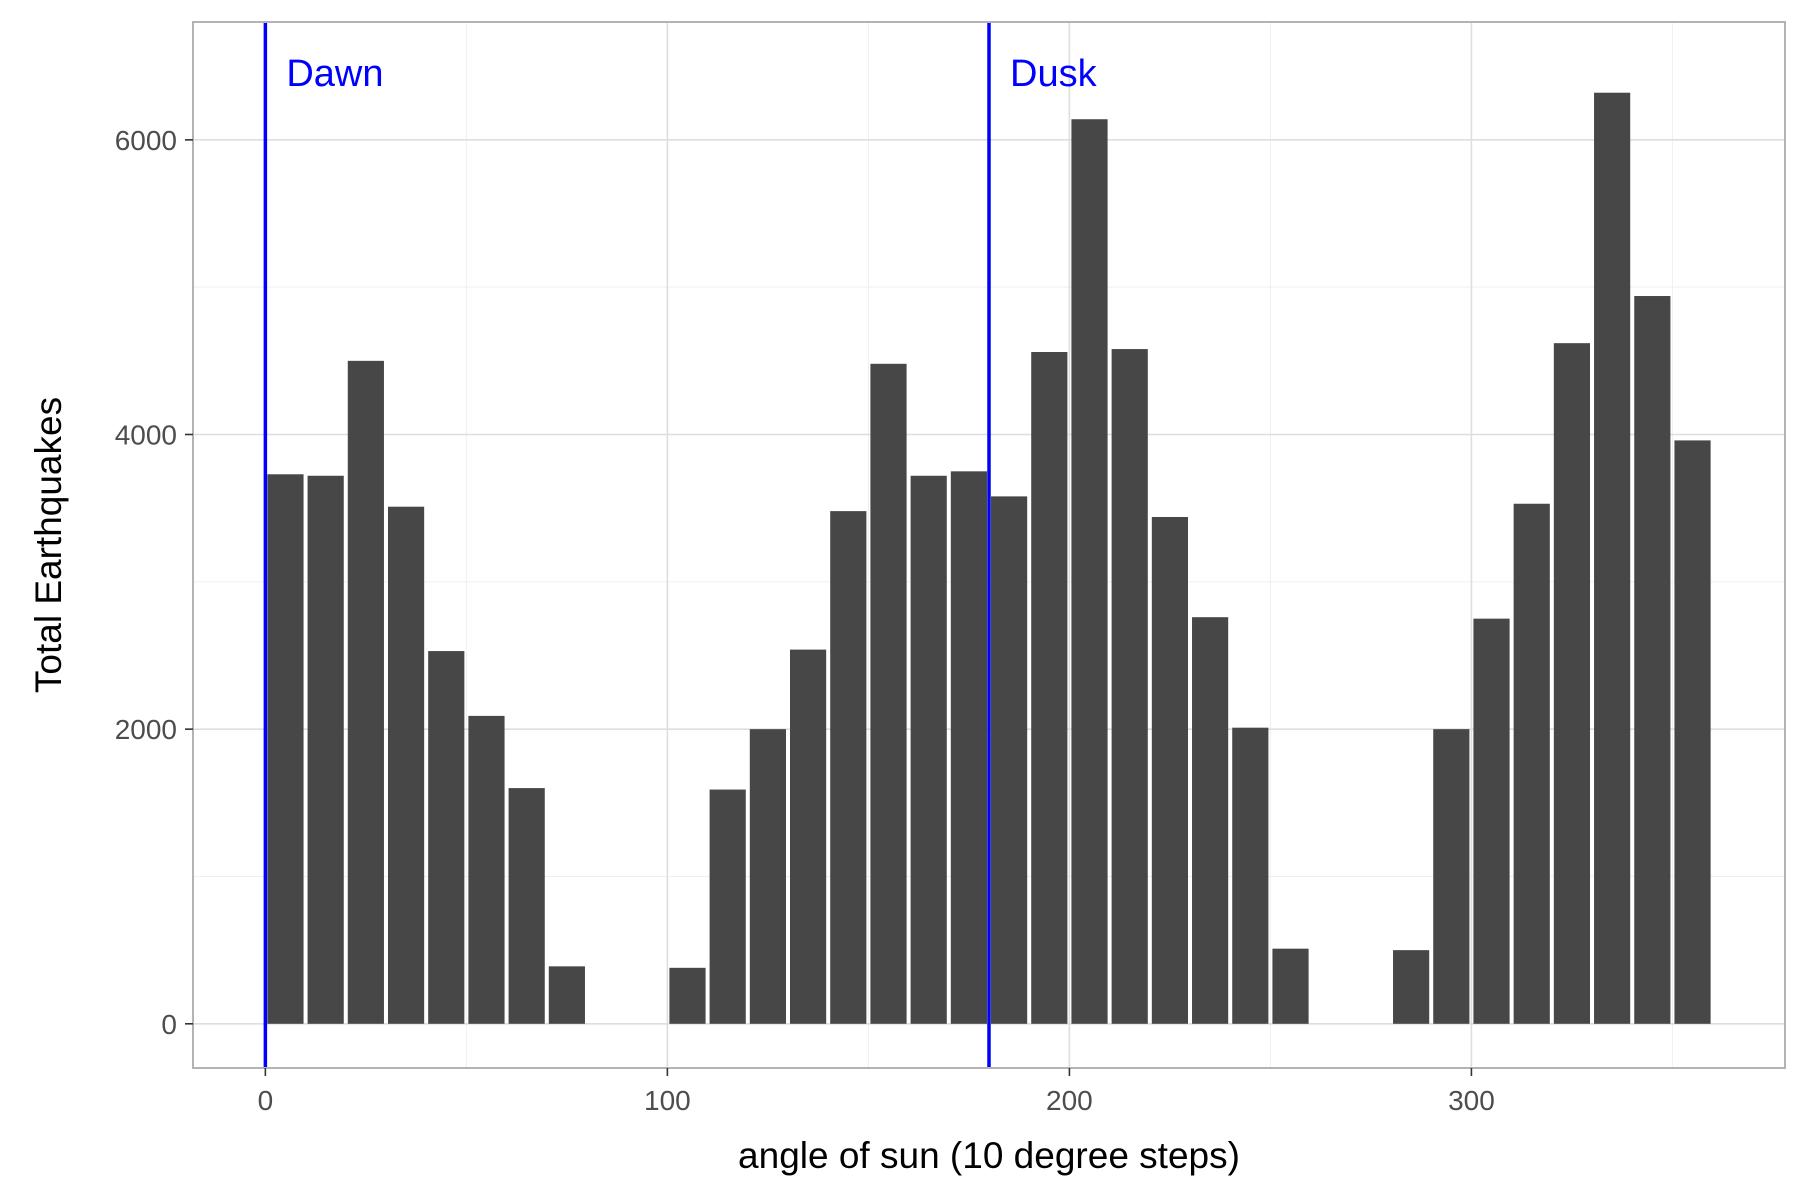 Image resolution: width=1800 pixels, height=1200 pixels. Describe the element at coordinates (1054, 74) in the screenshot. I see `annotation-label-dusk: Dusk` at that location.